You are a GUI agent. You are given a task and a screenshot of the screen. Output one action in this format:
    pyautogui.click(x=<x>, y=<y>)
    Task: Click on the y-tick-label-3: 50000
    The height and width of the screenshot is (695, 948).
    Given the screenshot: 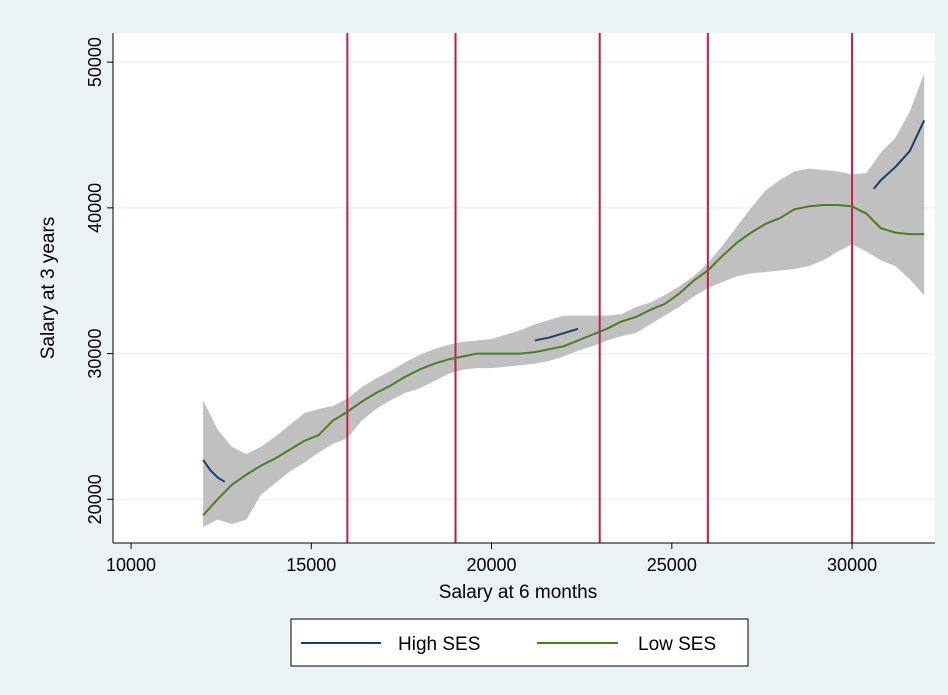 What is the action you would take?
    pyautogui.click(x=95, y=62)
    